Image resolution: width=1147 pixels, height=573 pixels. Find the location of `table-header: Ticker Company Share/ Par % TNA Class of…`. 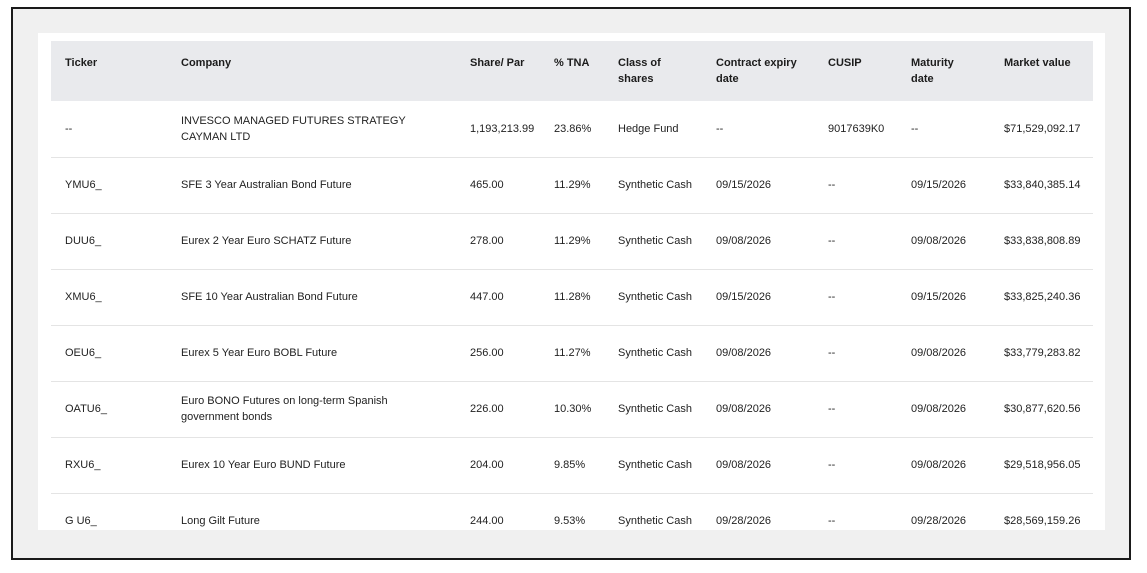

table-header: Ticker Company Share/ Par % TNA Class of… is located at coordinates (572, 71).